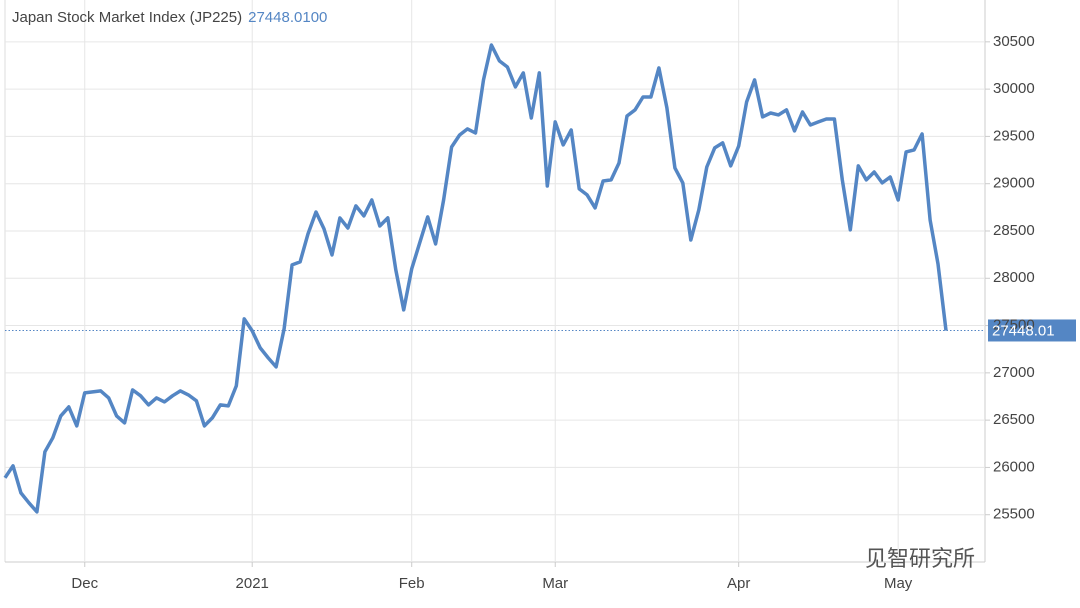  What do you see at coordinates (898, 583) in the screenshot?
I see `x-tick-label: May` at bounding box center [898, 583].